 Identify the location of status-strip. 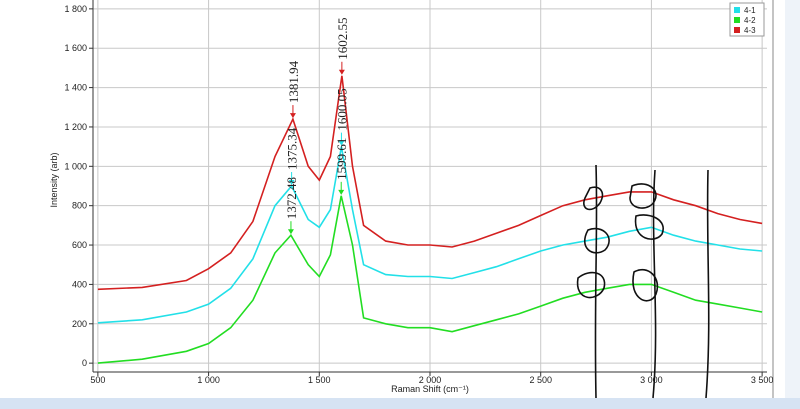
(400, 403).